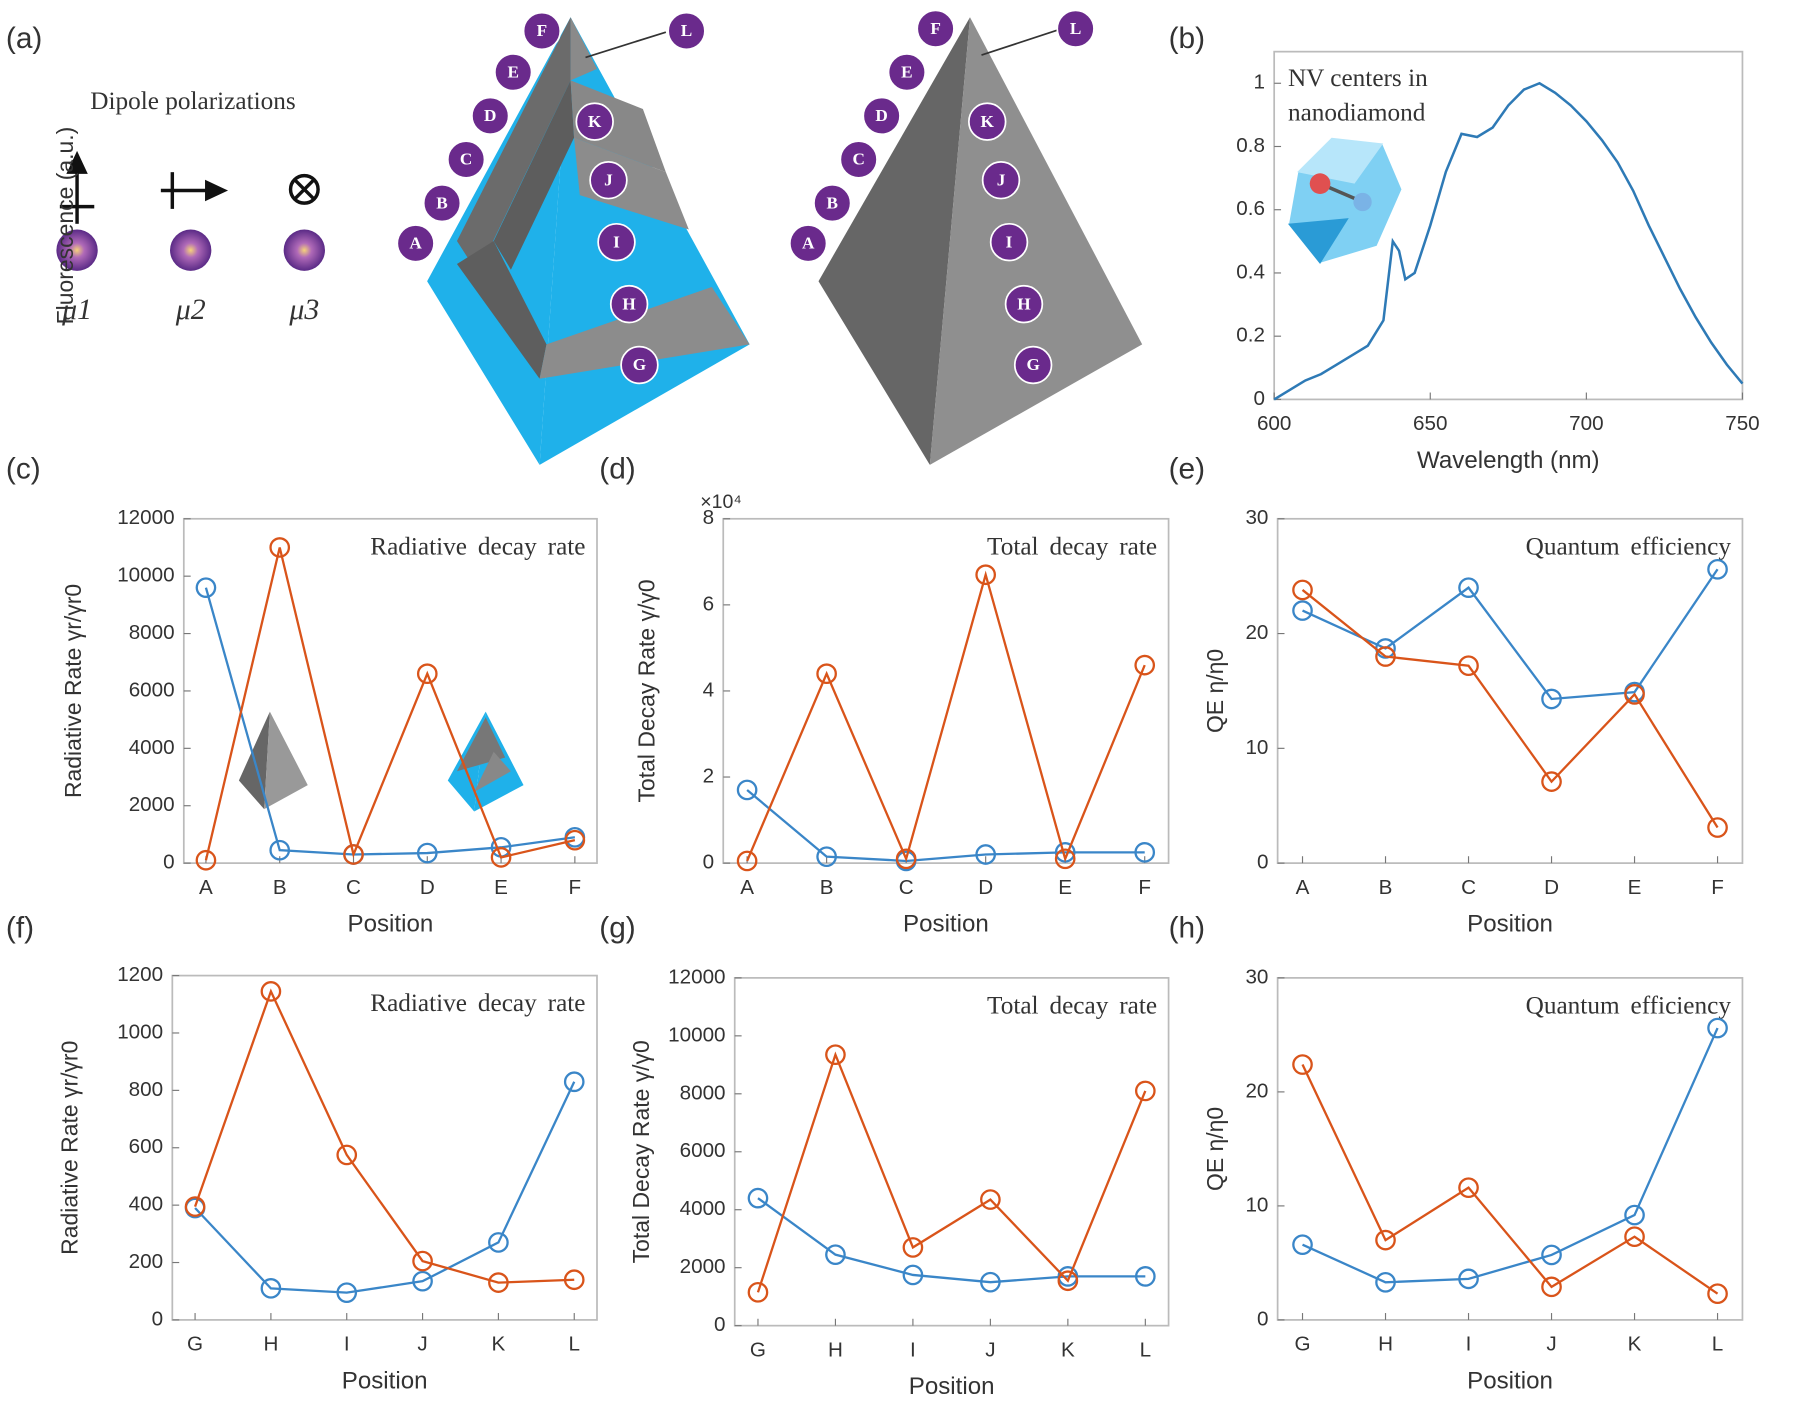 The image size is (1800, 1406). I want to click on y-tick-label: 0.2, so click(1250, 335).